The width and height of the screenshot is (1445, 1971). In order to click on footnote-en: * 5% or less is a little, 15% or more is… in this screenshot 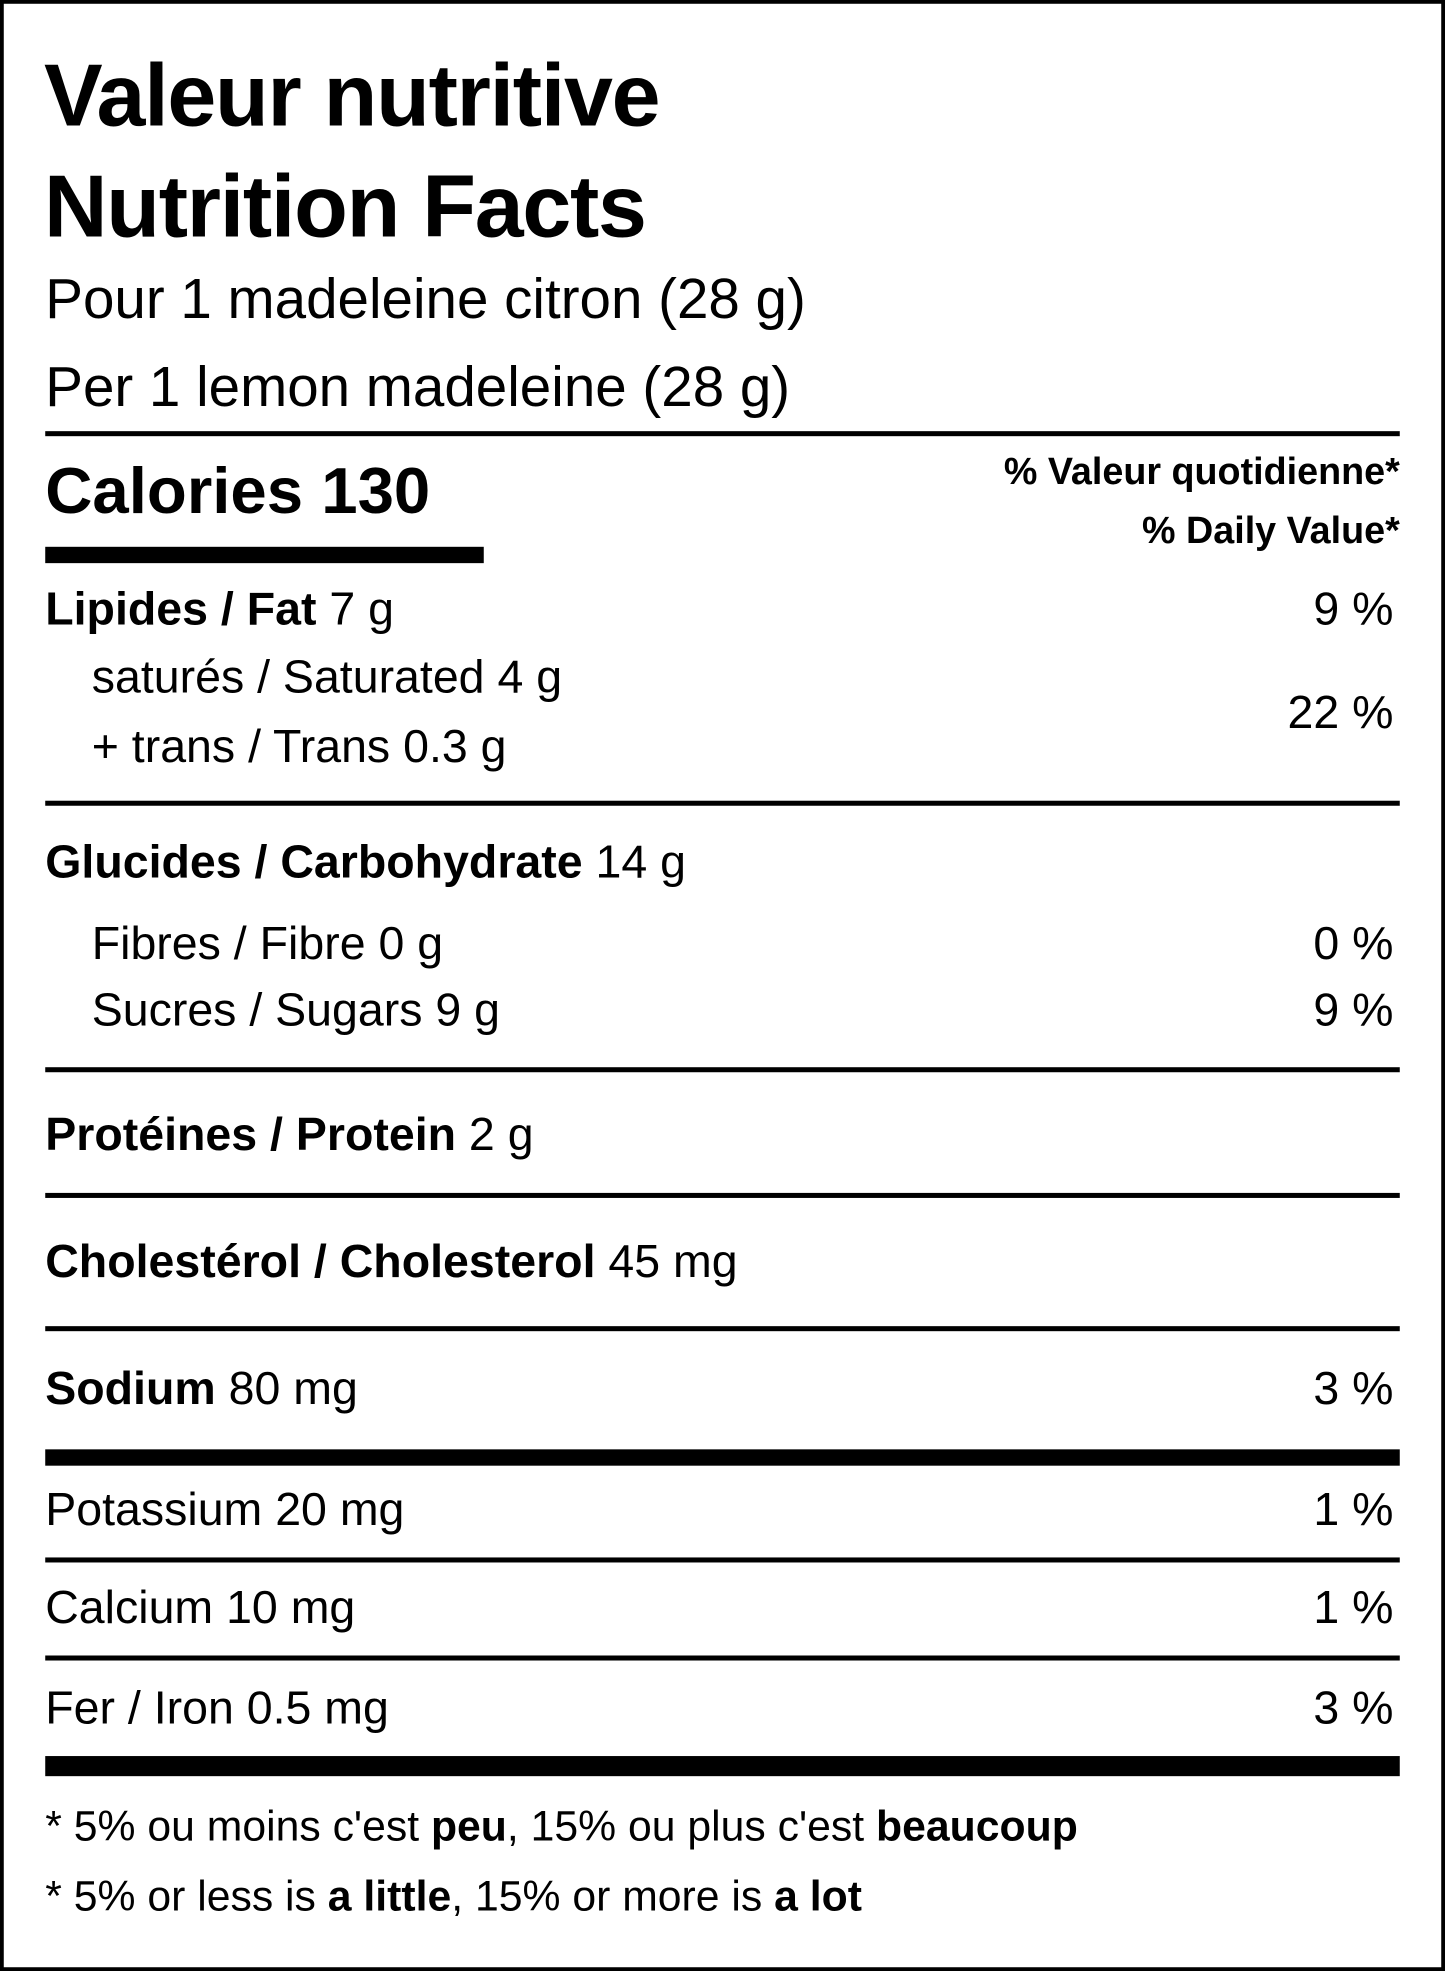, I will do `click(453, 1896)`.